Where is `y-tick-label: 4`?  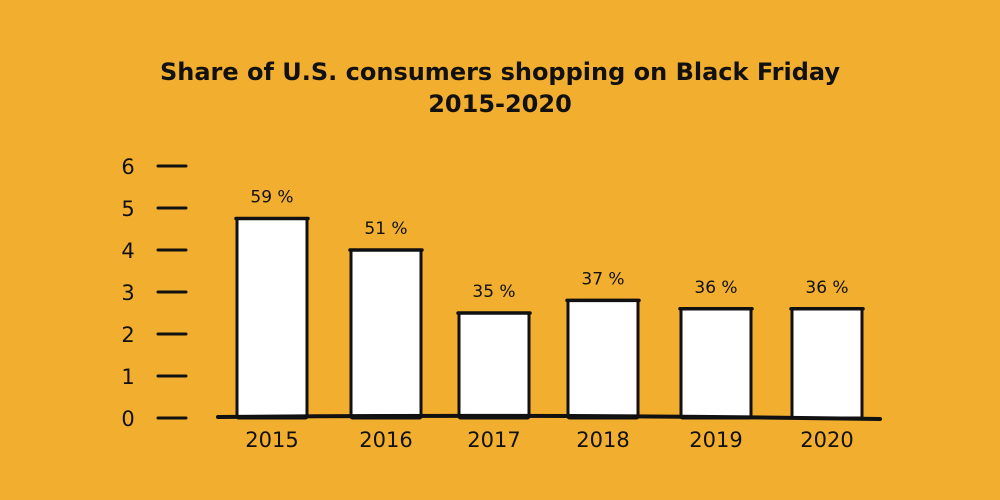 y-tick-label: 4 is located at coordinates (127, 251).